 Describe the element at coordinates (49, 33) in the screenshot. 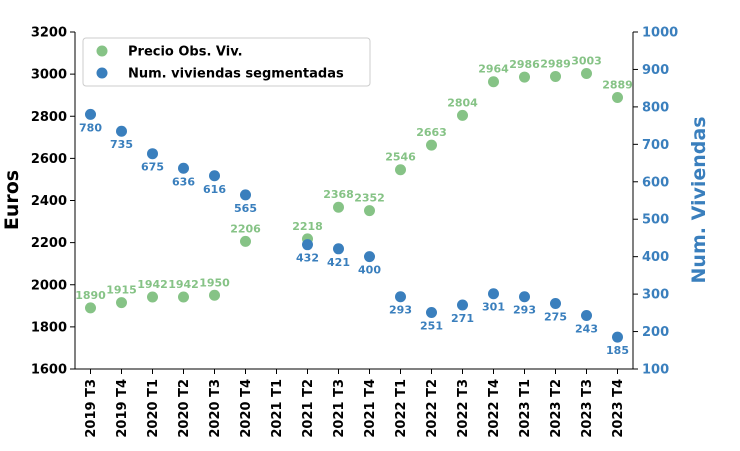

I see `left-tick-label: 3200` at that location.